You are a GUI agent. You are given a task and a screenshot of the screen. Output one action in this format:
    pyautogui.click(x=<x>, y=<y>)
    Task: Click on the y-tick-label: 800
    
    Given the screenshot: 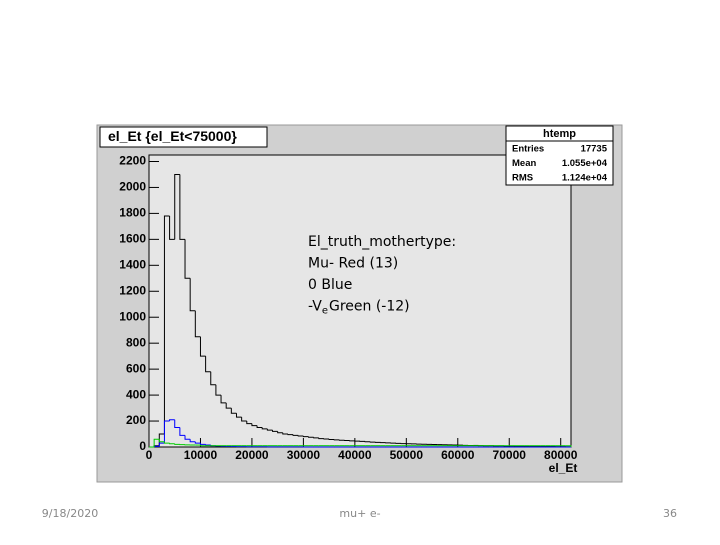 What is the action you would take?
    pyautogui.click(x=136, y=342)
    